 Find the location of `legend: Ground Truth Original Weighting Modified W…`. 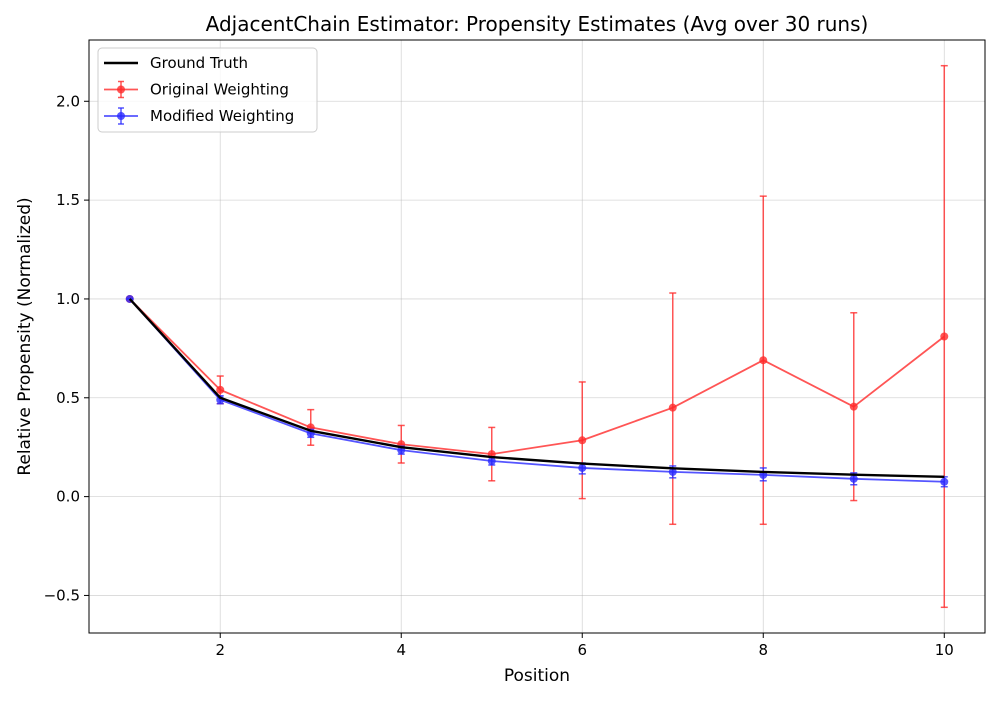

legend: Ground Truth Original Weighting Modified W… is located at coordinates (207, 90).